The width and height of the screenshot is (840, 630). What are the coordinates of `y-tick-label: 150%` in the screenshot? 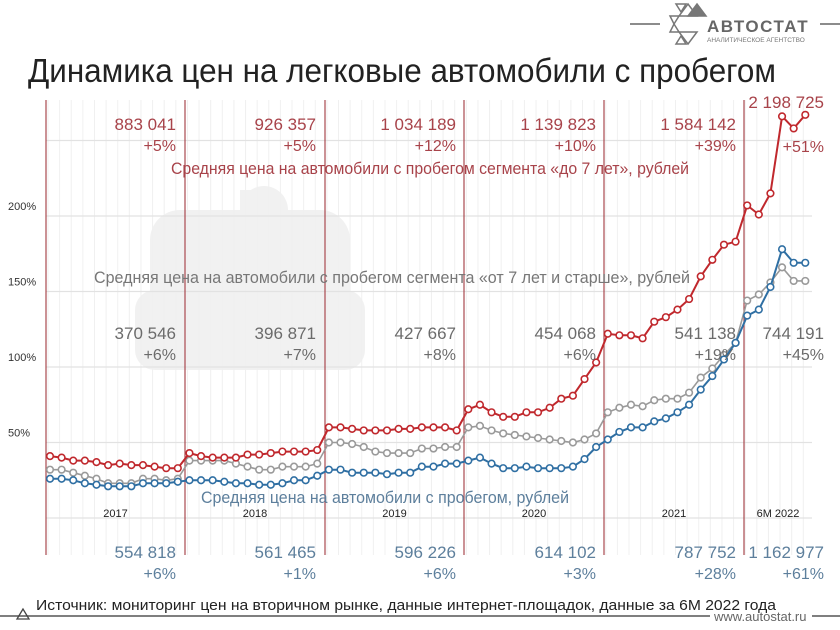 It's located at (22, 283).